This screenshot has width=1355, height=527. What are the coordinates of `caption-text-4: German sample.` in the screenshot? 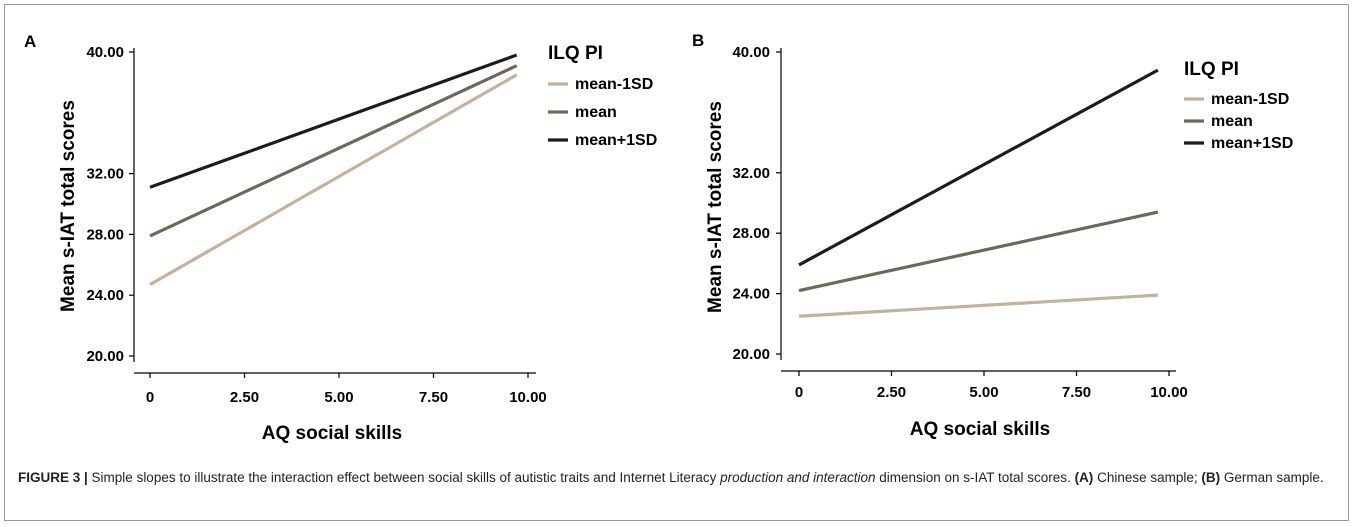 It's located at (1272, 477).